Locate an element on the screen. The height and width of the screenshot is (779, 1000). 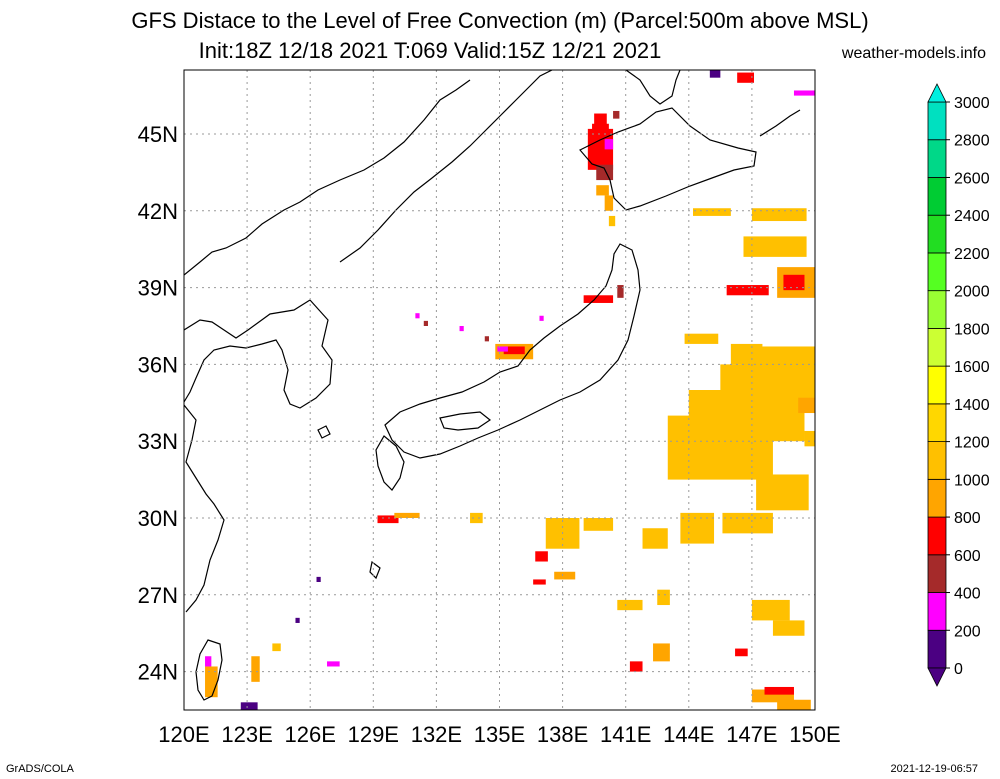
coastline-north-asia is located at coordinates (327, 177).